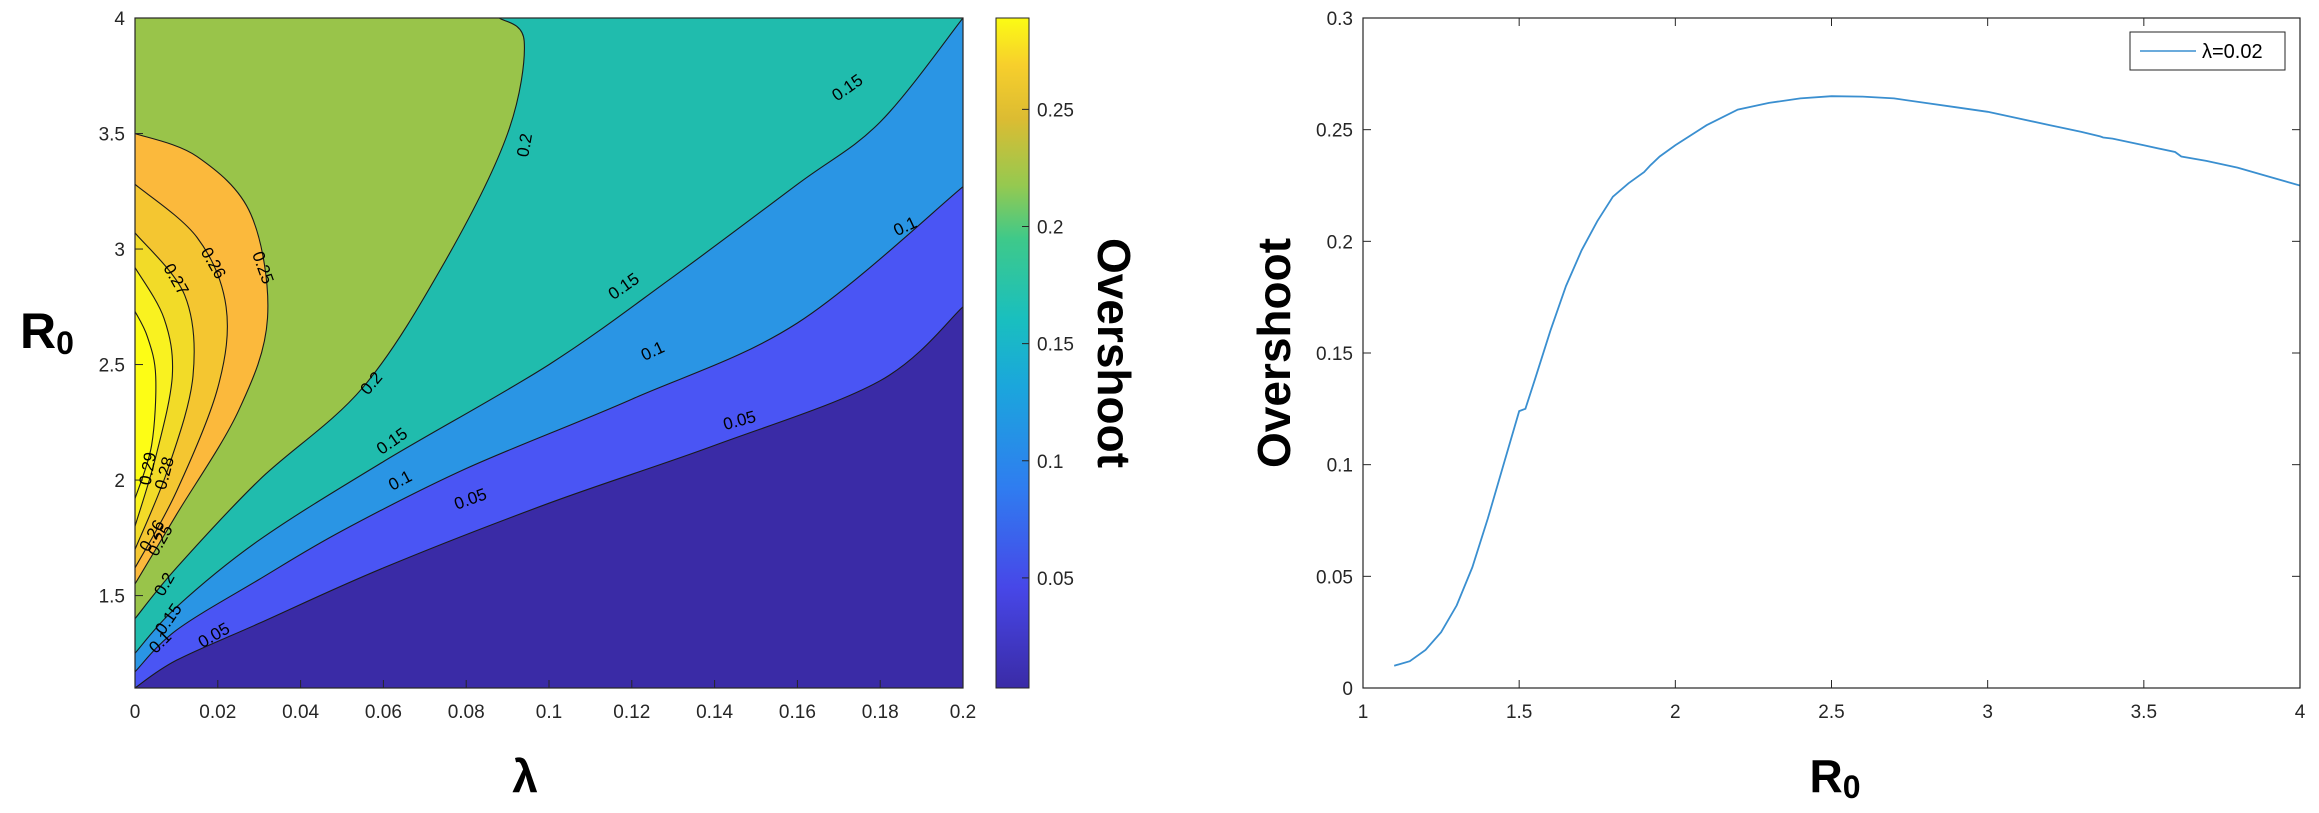 The image size is (2319, 813). What do you see at coordinates (797, 712) in the screenshot?
I see `contour-x-tick-label: 0.16` at bounding box center [797, 712].